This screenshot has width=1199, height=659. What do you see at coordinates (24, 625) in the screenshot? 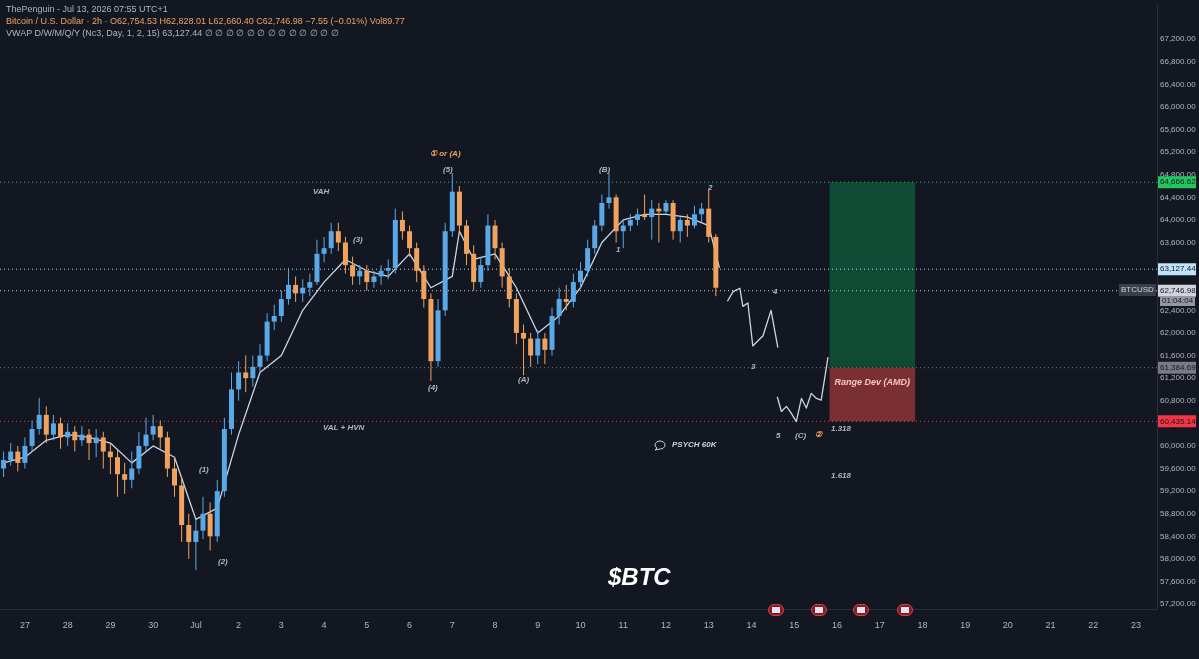
I see `x-tick-label: 27` at bounding box center [24, 625].